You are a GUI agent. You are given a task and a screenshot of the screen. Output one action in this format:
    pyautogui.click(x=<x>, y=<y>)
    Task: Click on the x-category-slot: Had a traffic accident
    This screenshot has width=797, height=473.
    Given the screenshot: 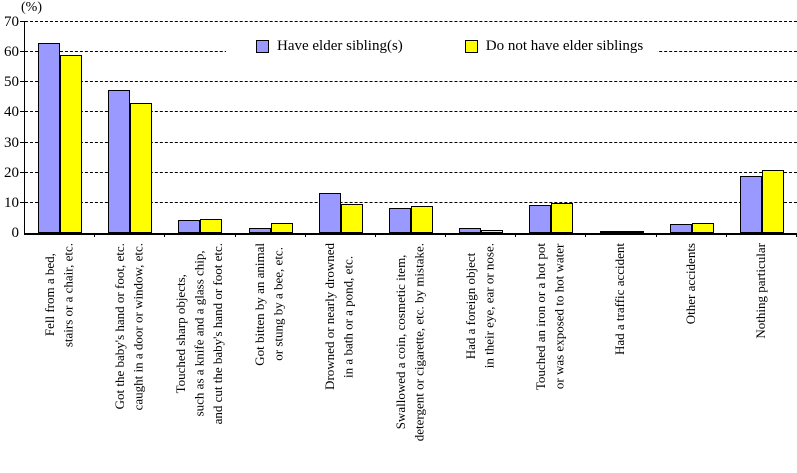 What is the action you would take?
    pyautogui.click(x=621, y=299)
    